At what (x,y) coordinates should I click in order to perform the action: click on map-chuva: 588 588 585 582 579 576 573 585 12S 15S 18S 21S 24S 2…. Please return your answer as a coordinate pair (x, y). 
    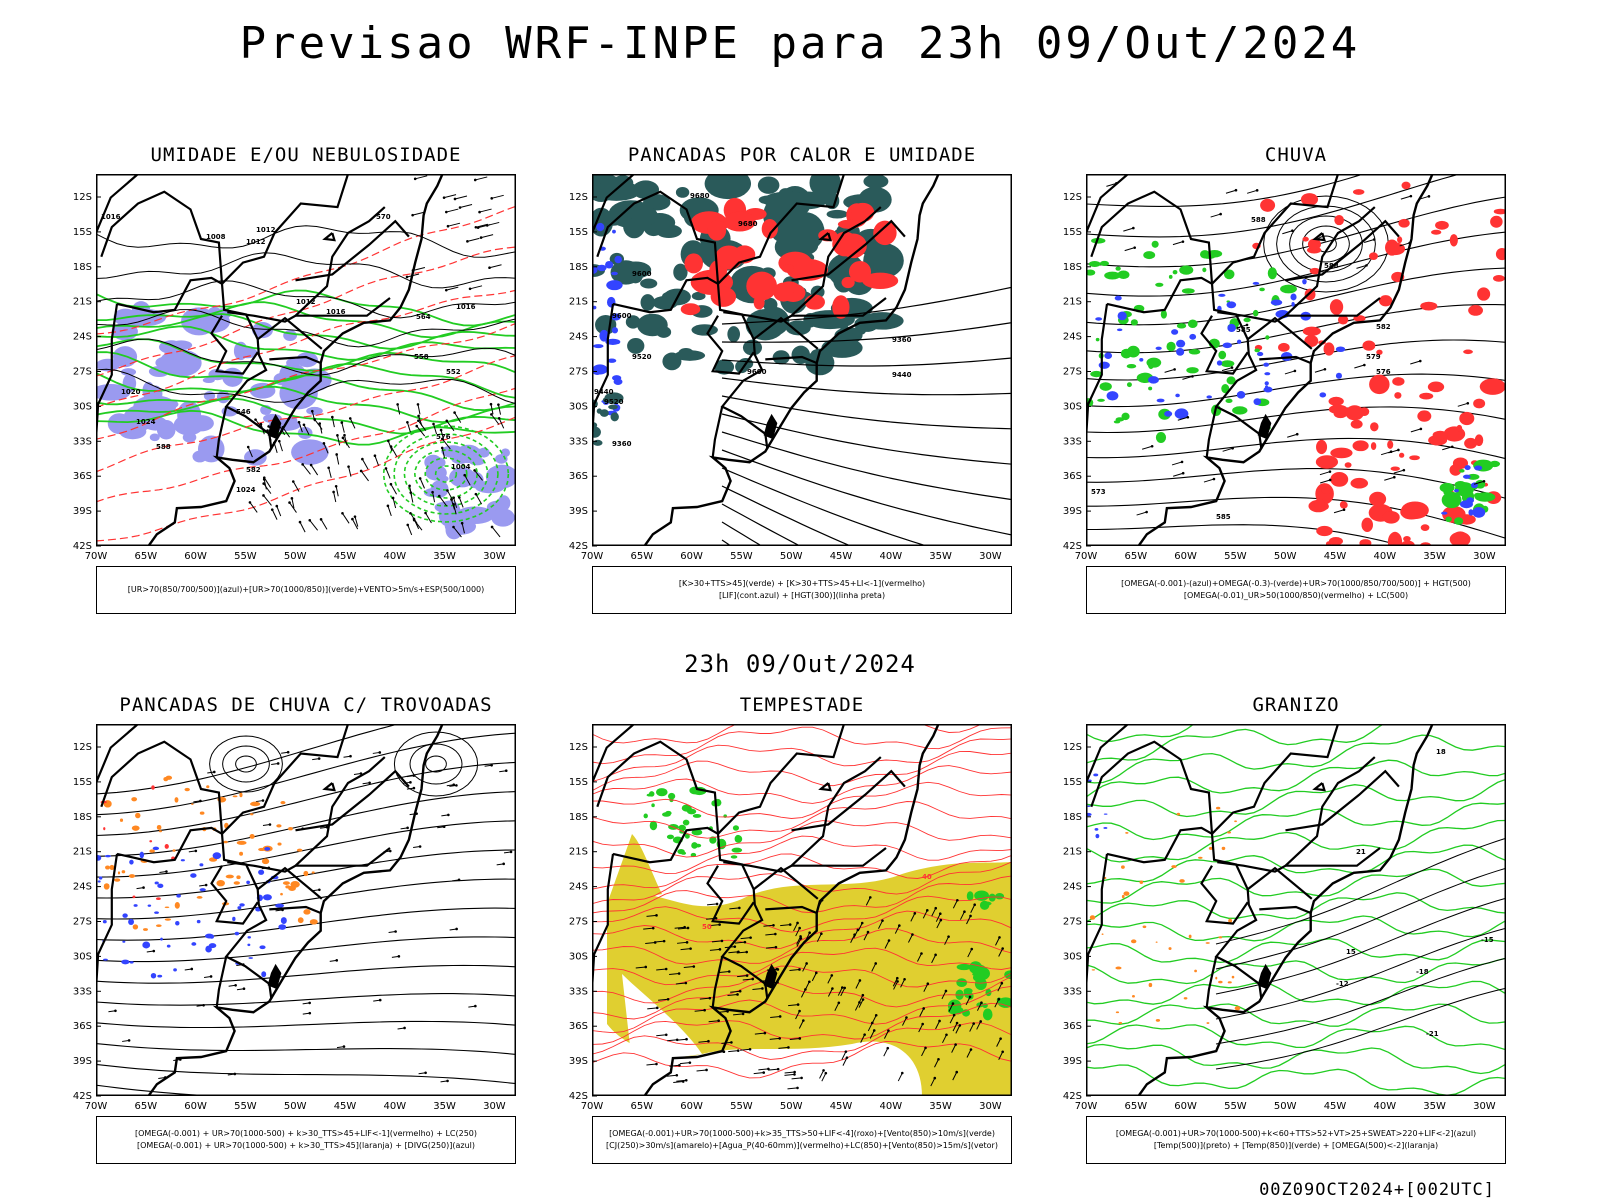
    Looking at the image, I should click on (1284, 368).